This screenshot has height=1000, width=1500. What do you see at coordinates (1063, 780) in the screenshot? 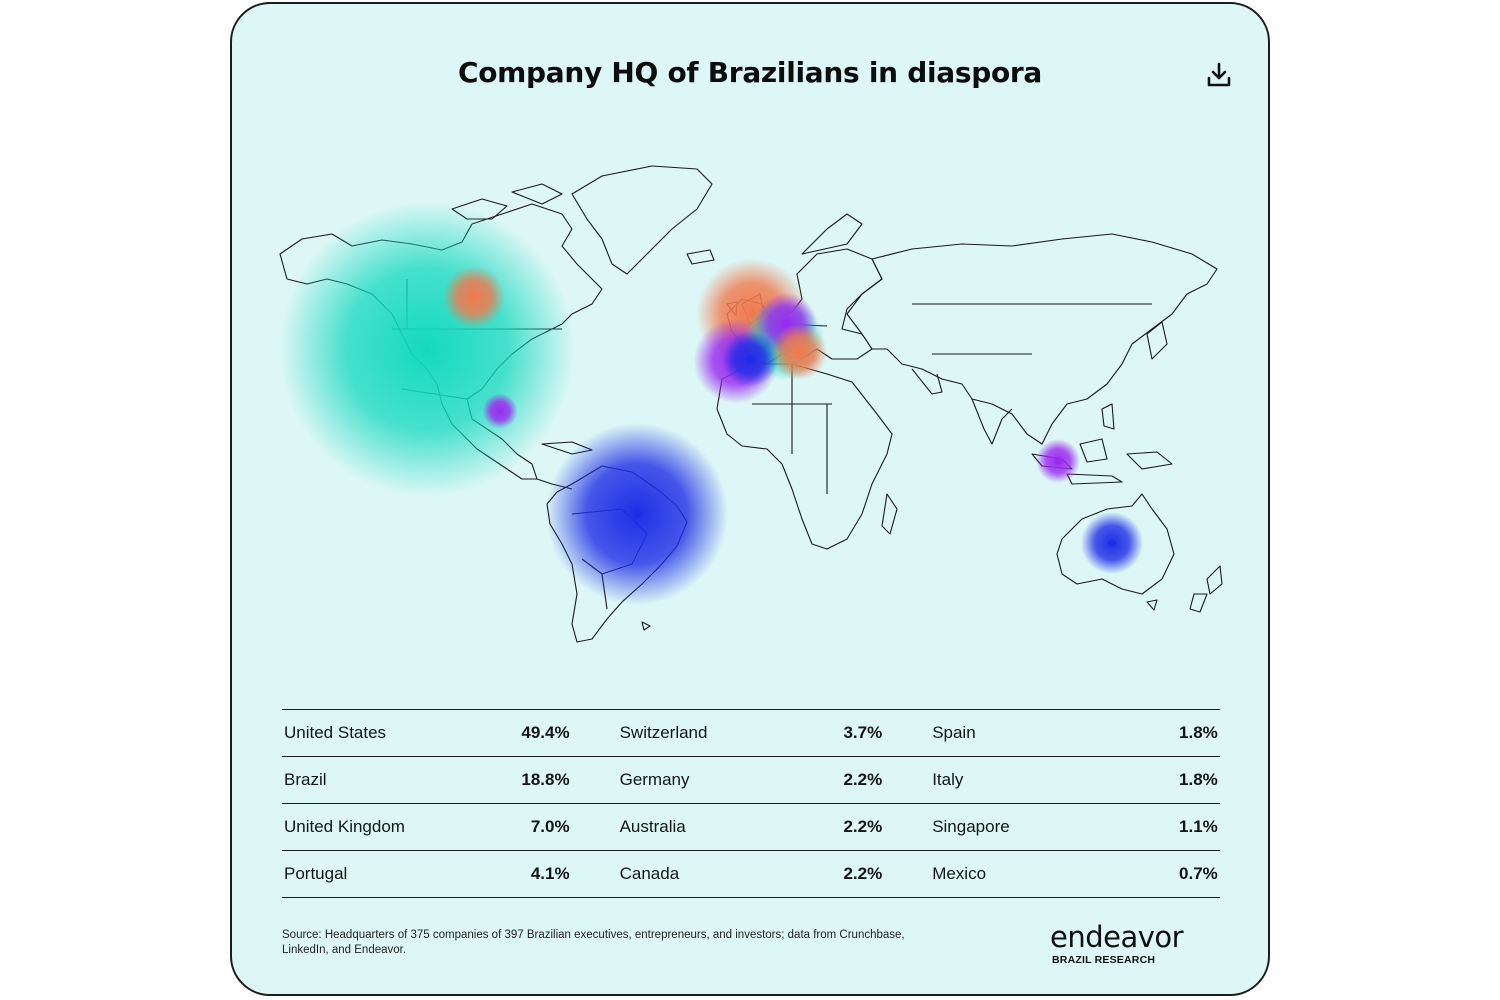
I see `table-cell: Italy 1.8%` at bounding box center [1063, 780].